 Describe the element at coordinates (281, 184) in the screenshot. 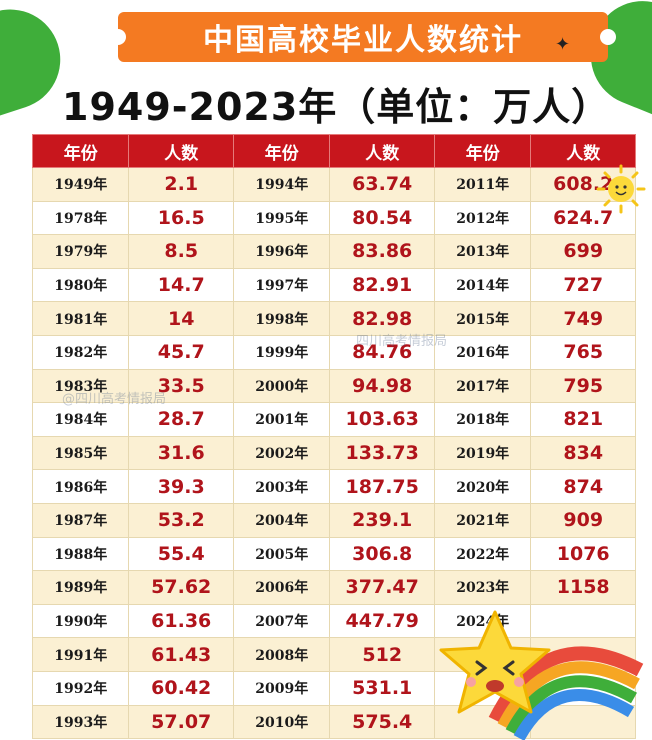

I see `year-cell: 1994年` at that location.